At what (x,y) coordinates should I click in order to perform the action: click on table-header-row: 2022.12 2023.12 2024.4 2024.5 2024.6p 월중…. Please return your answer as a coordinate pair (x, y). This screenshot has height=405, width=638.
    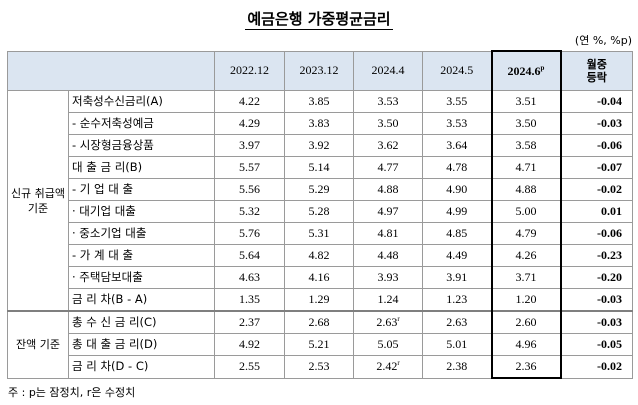
    Looking at the image, I should click on (320, 70).